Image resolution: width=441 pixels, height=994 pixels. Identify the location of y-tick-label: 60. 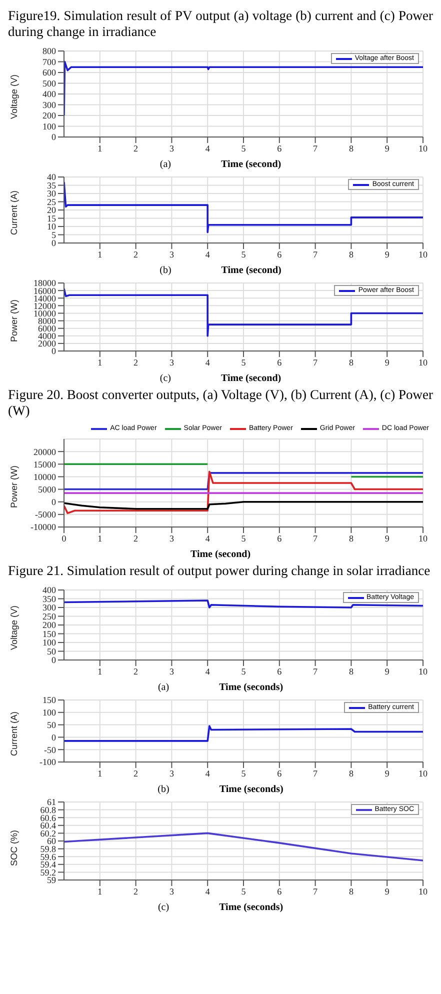
(51, 841).